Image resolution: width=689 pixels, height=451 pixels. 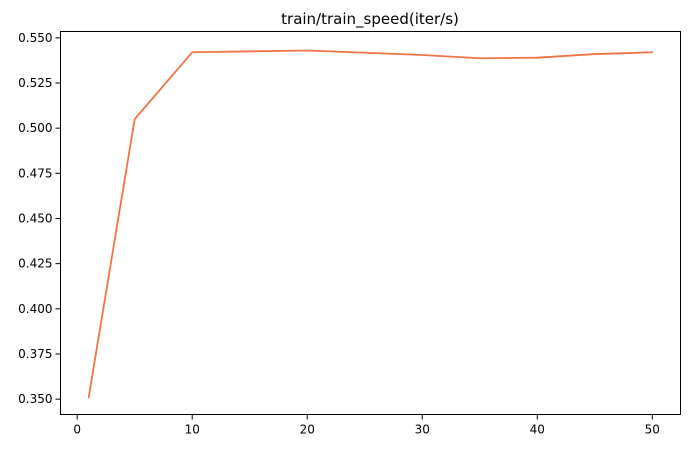 I want to click on y-tick-label: 0.350, so click(x=35, y=399).